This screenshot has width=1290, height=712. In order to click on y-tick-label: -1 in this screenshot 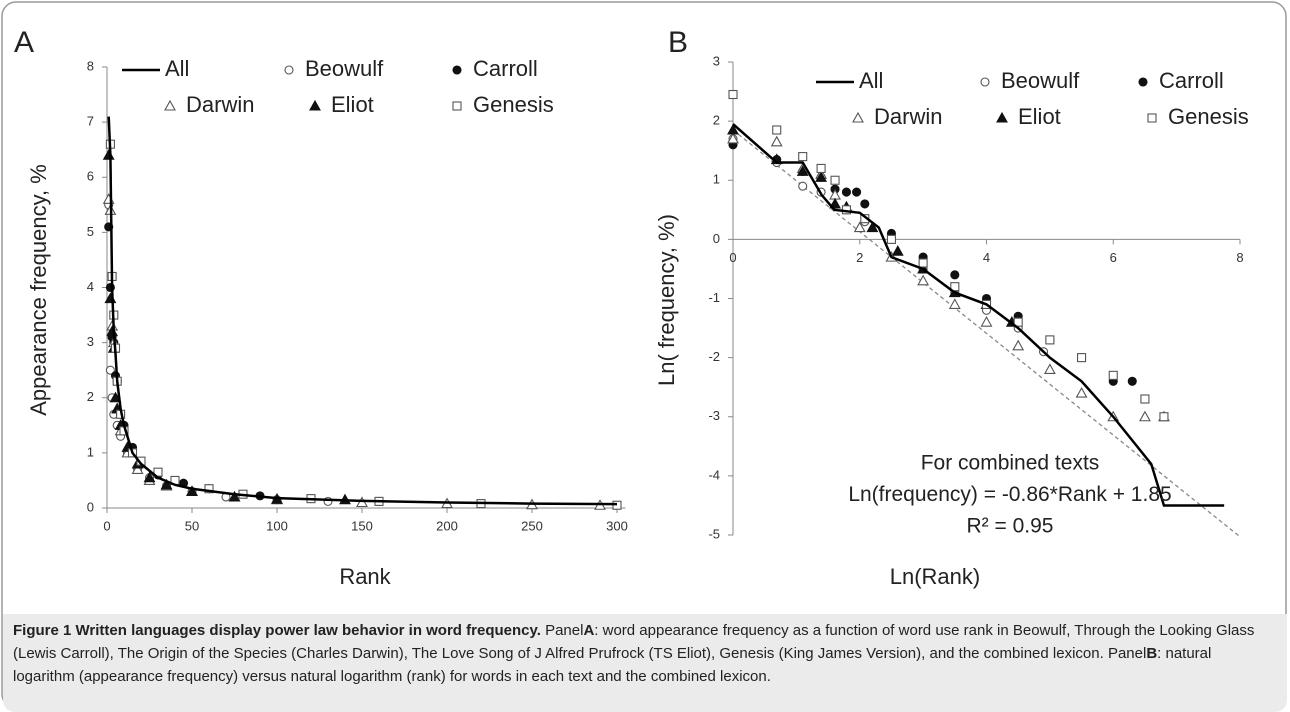, I will do `click(714, 297)`.